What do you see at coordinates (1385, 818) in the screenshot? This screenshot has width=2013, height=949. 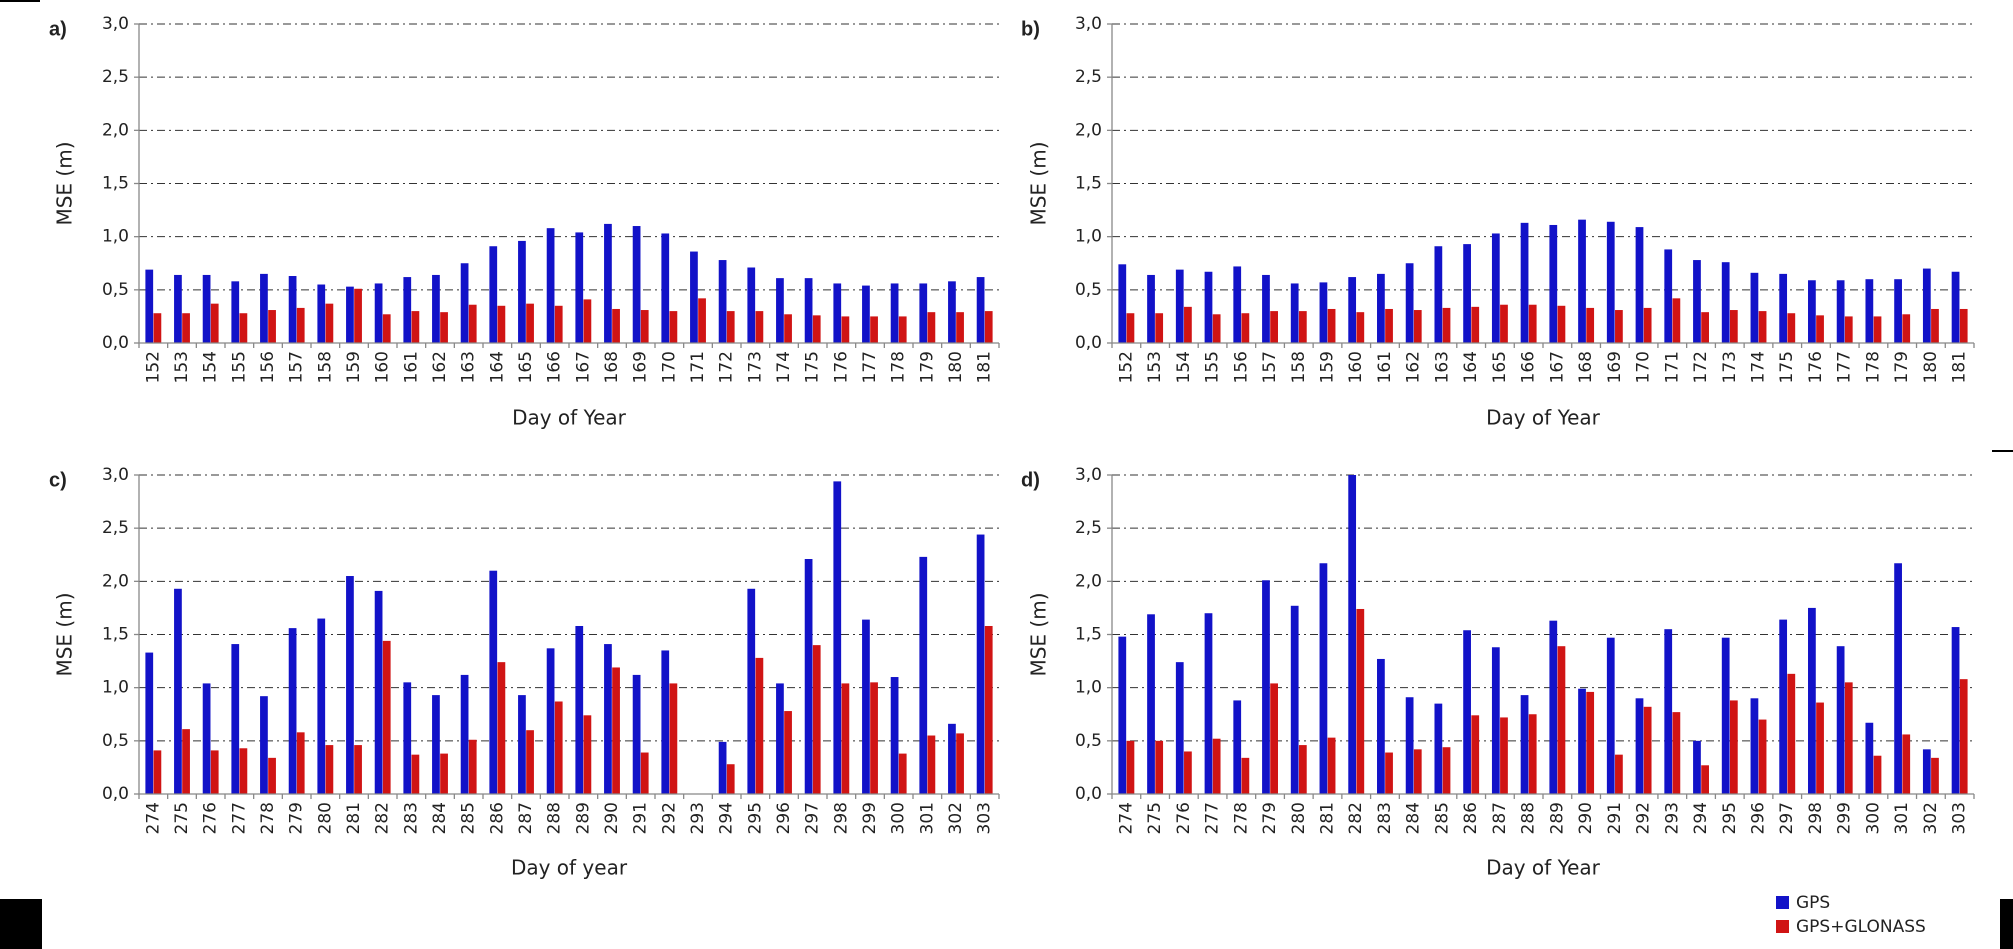 I see `x-tick-label: 283` at bounding box center [1385, 818].